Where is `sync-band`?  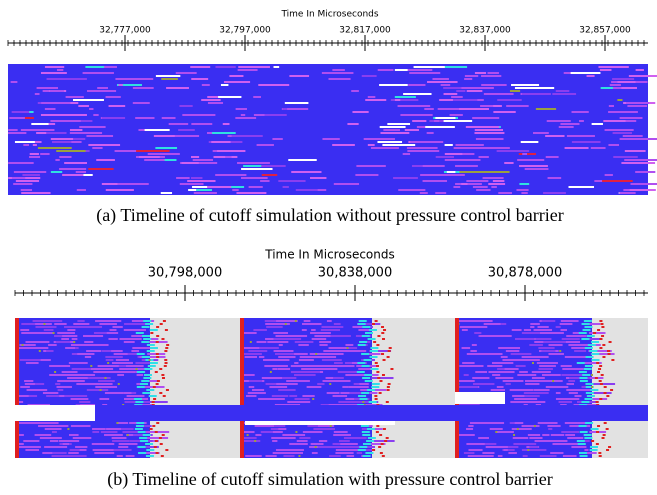
sync-band is located at coordinates (331, 413).